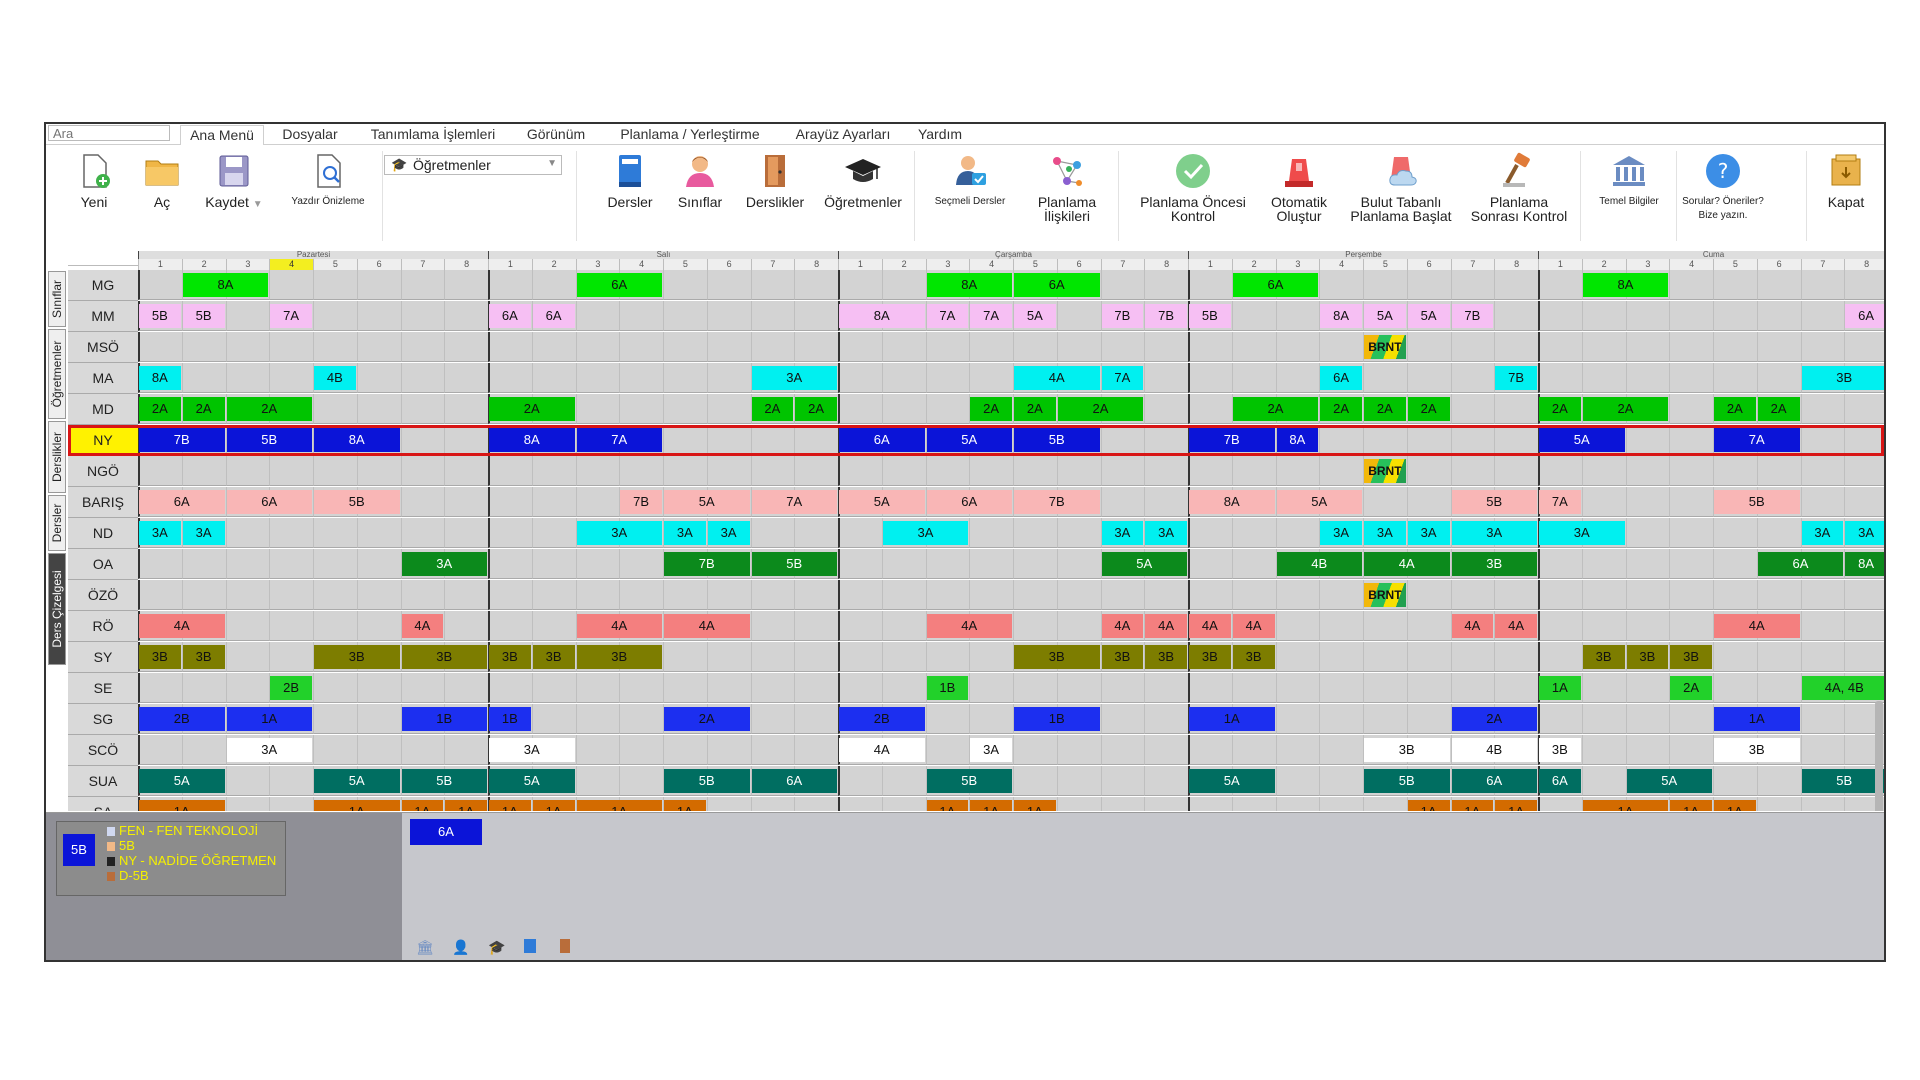 The height and width of the screenshot is (1080, 1920). What do you see at coordinates (425, 947) in the screenshot?
I see `building-icon: 🏛` at bounding box center [425, 947].